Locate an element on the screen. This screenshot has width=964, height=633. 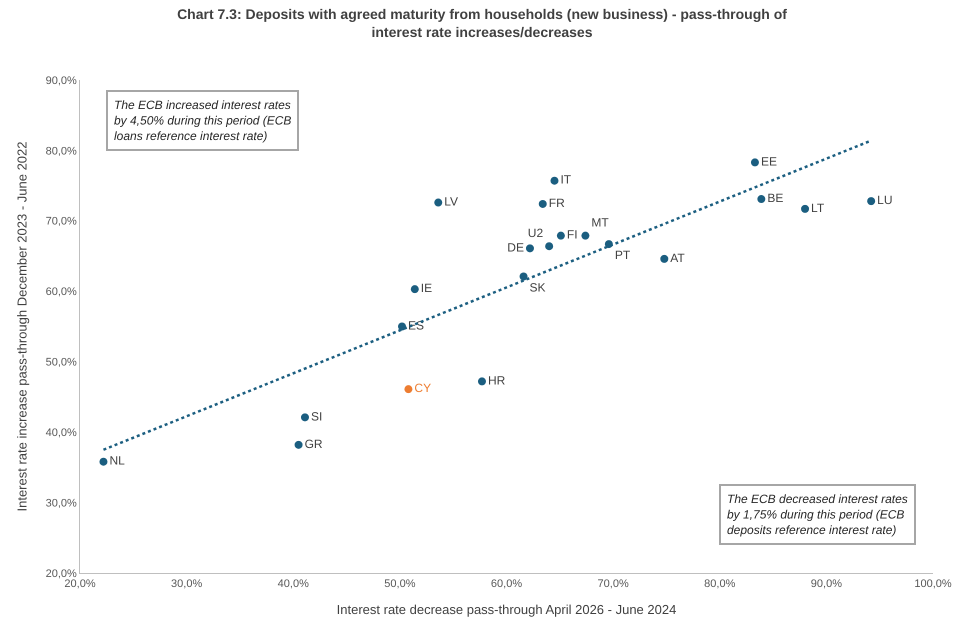
x-tick-label: 90,0% is located at coordinates (826, 584).